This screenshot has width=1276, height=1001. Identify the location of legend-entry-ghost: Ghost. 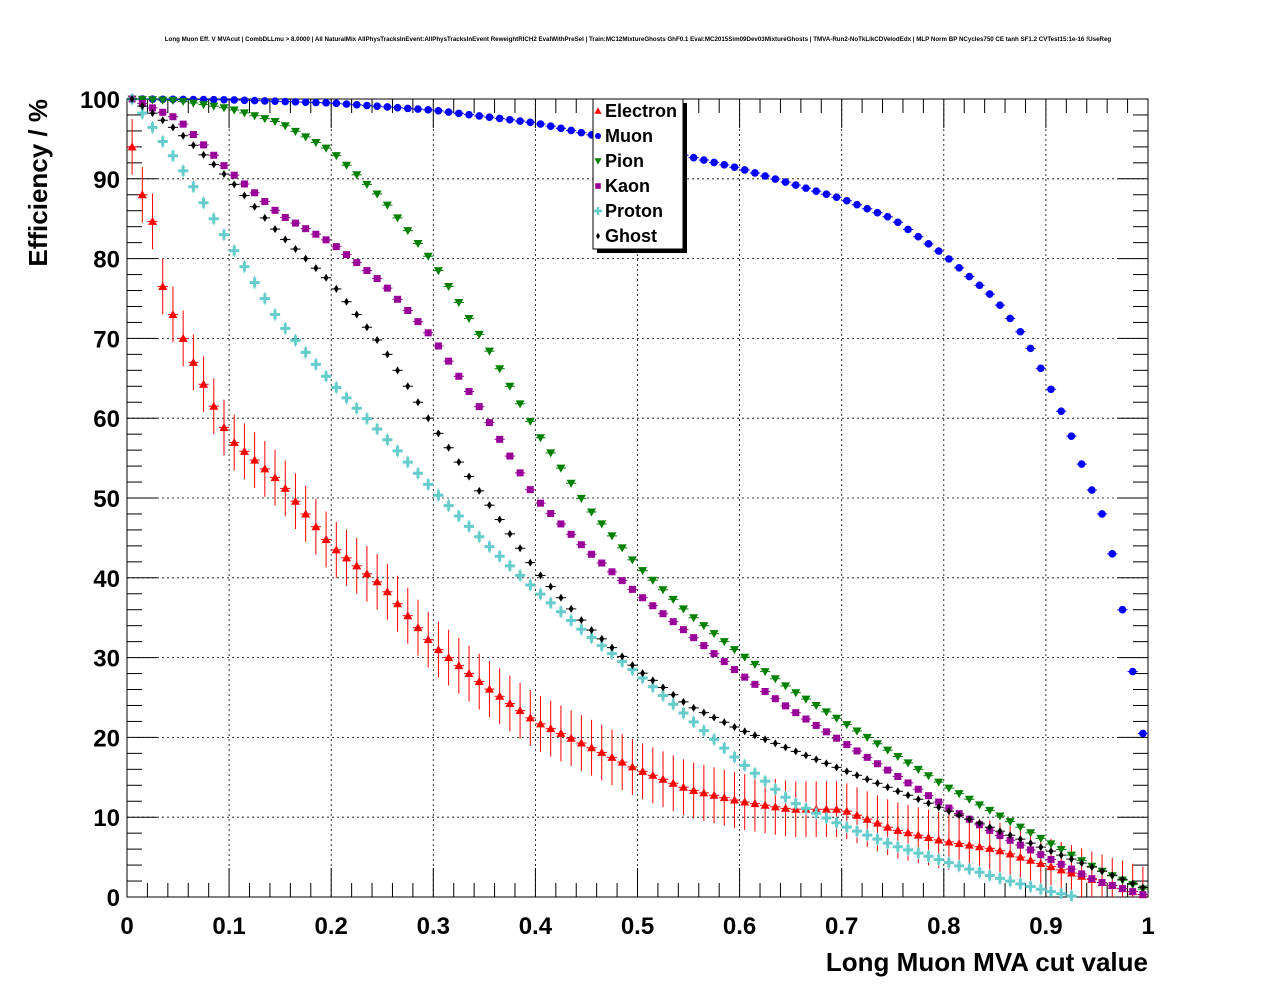
(626, 236).